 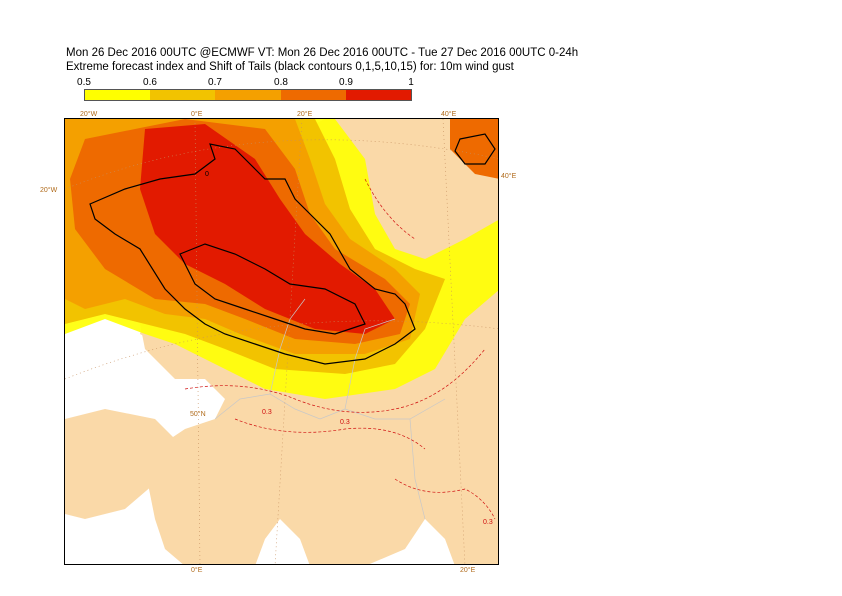 I want to click on chart-title: Mon 26 Dec 2016 00UTC @ECMWF VT, so click(x=322, y=53).